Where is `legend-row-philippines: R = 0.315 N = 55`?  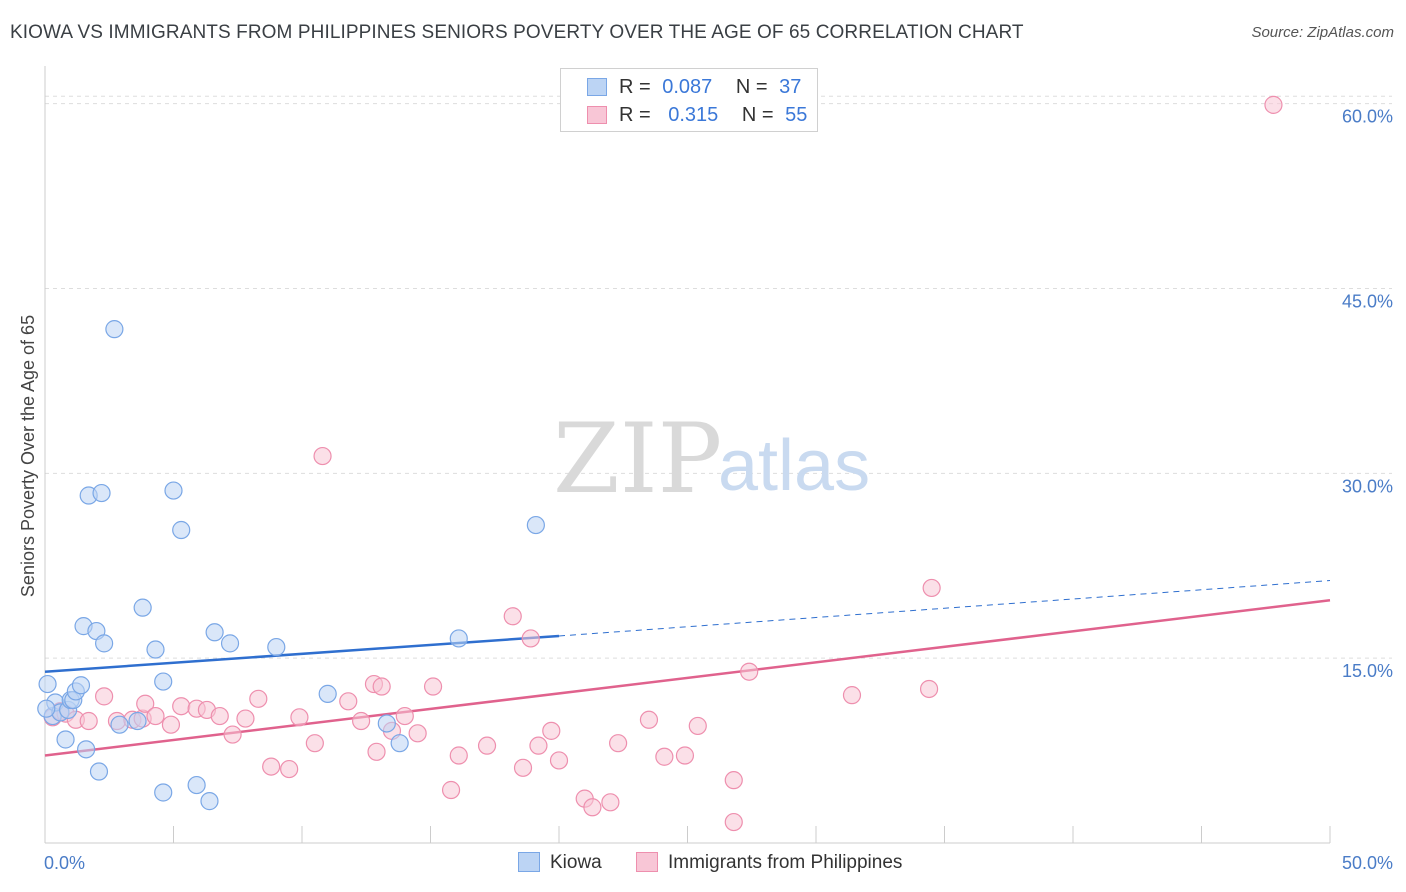 legend-row-philippines: R = 0.315 N = 55 is located at coordinates (689, 116).